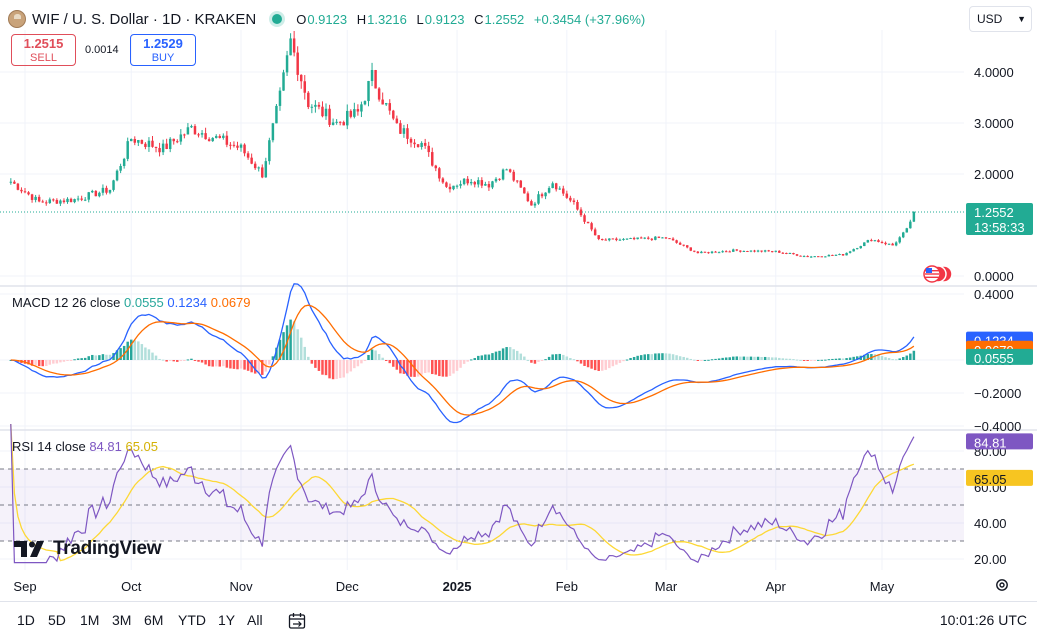 The width and height of the screenshot is (1037, 638). Describe the element at coordinates (26, 620) in the screenshot. I see `timeframe-1d: 1D` at that location.